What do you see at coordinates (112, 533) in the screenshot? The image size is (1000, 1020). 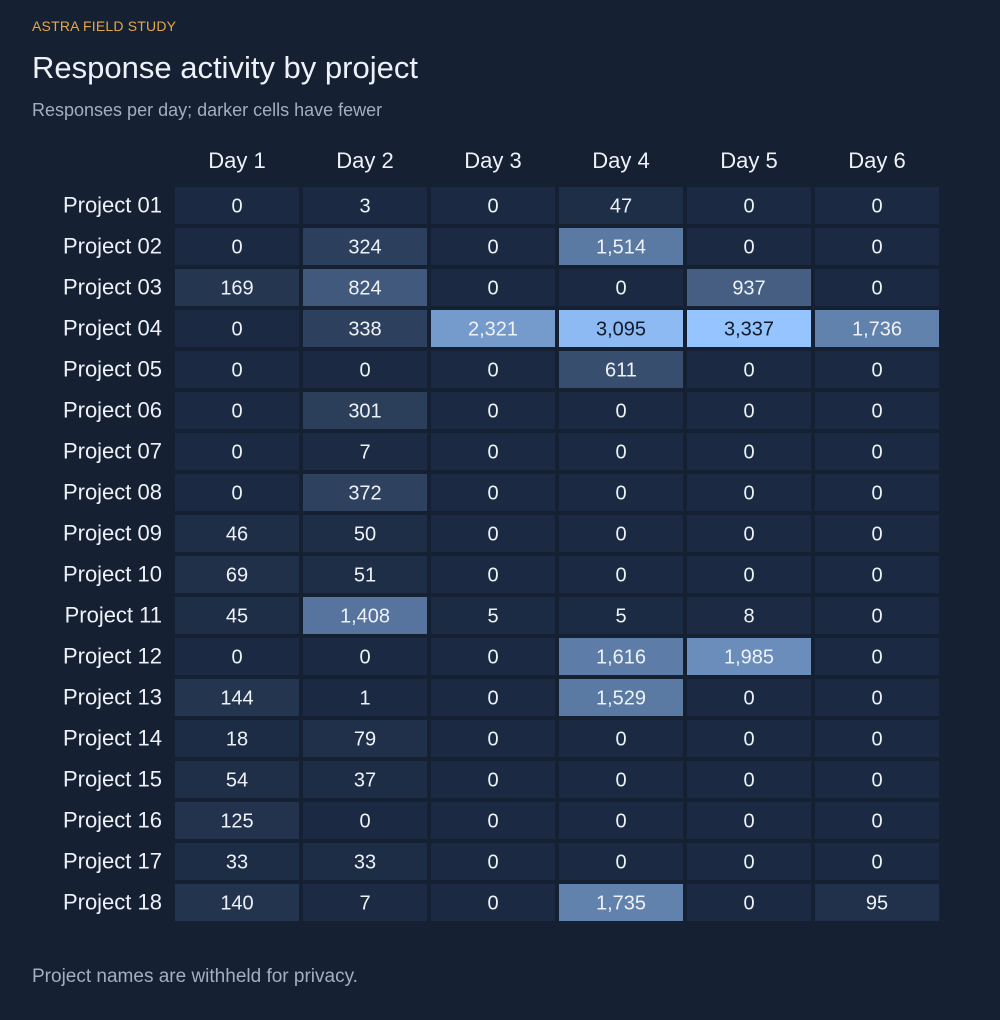 I see `row-label: Project 09` at bounding box center [112, 533].